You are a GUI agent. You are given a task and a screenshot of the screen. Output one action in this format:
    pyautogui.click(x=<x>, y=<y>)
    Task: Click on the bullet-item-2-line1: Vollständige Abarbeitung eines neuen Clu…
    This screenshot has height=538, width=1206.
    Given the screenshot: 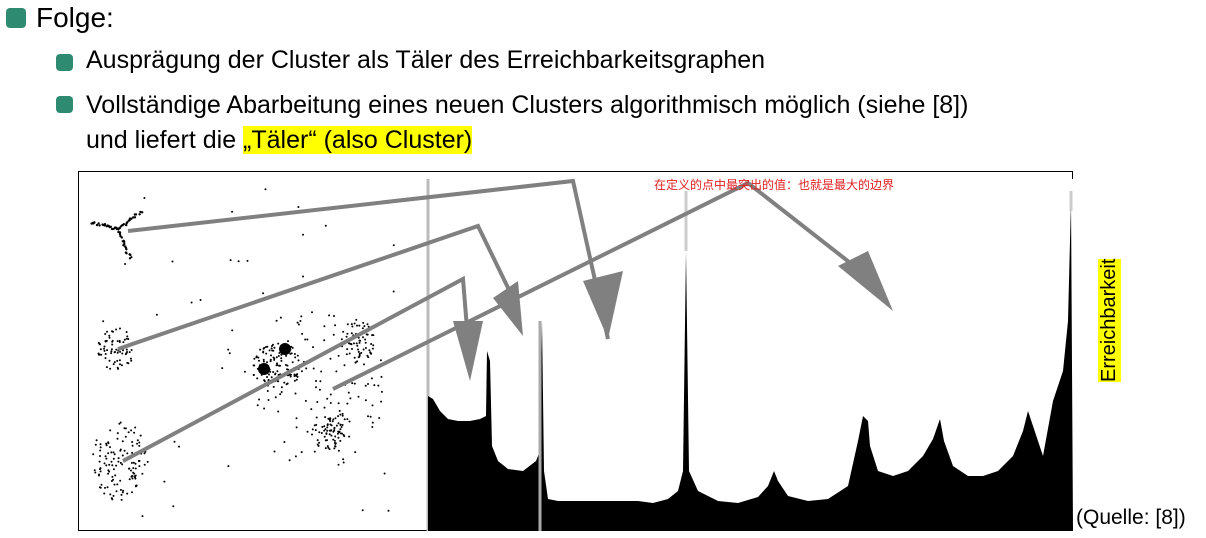 What is the action you would take?
    pyautogui.click(x=527, y=105)
    